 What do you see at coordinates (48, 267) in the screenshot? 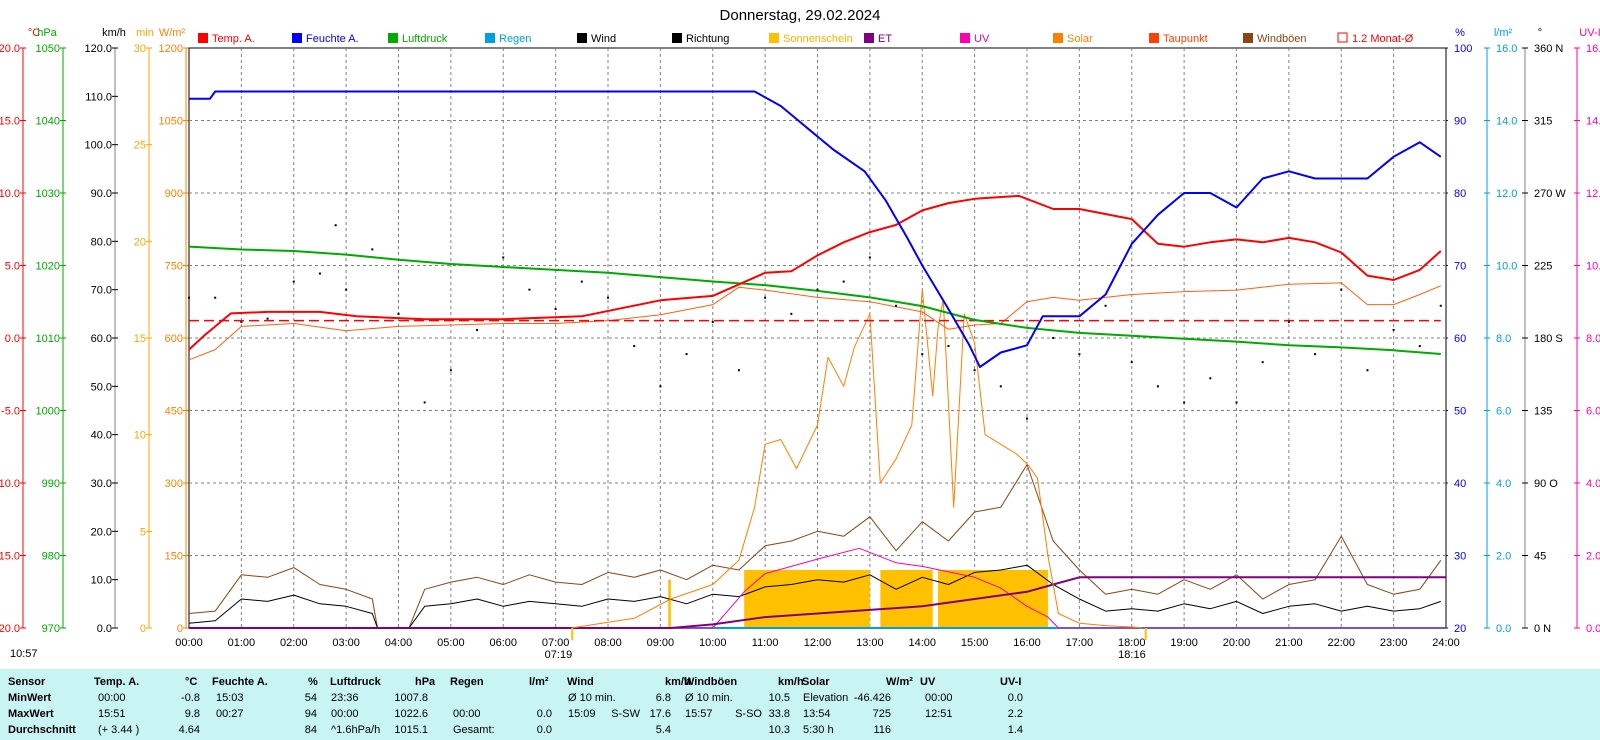
I see `axis-tick-label: 1020` at bounding box center [48, 267].